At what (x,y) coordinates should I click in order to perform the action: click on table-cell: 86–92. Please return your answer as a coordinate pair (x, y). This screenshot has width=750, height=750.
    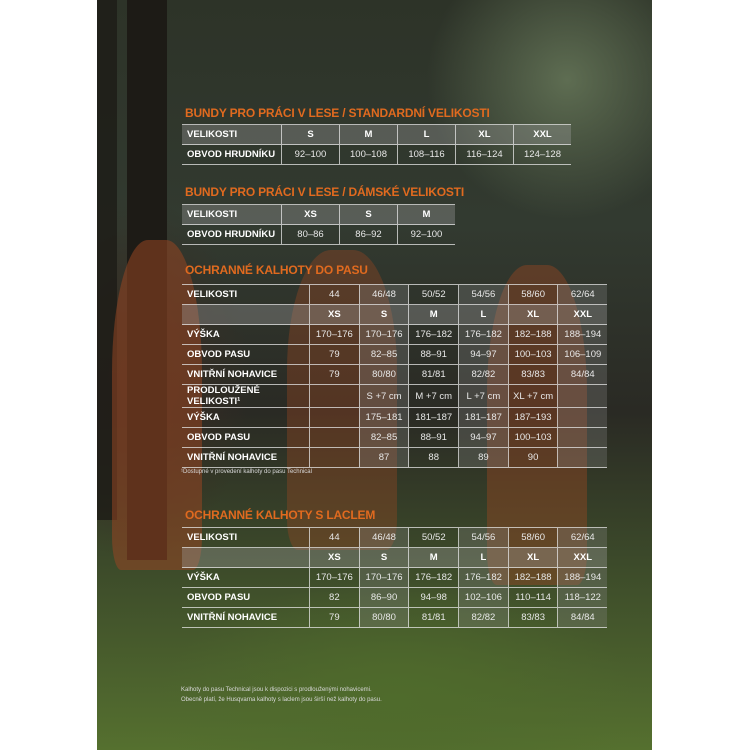
    Looking at the image, I should click on (368, 234).